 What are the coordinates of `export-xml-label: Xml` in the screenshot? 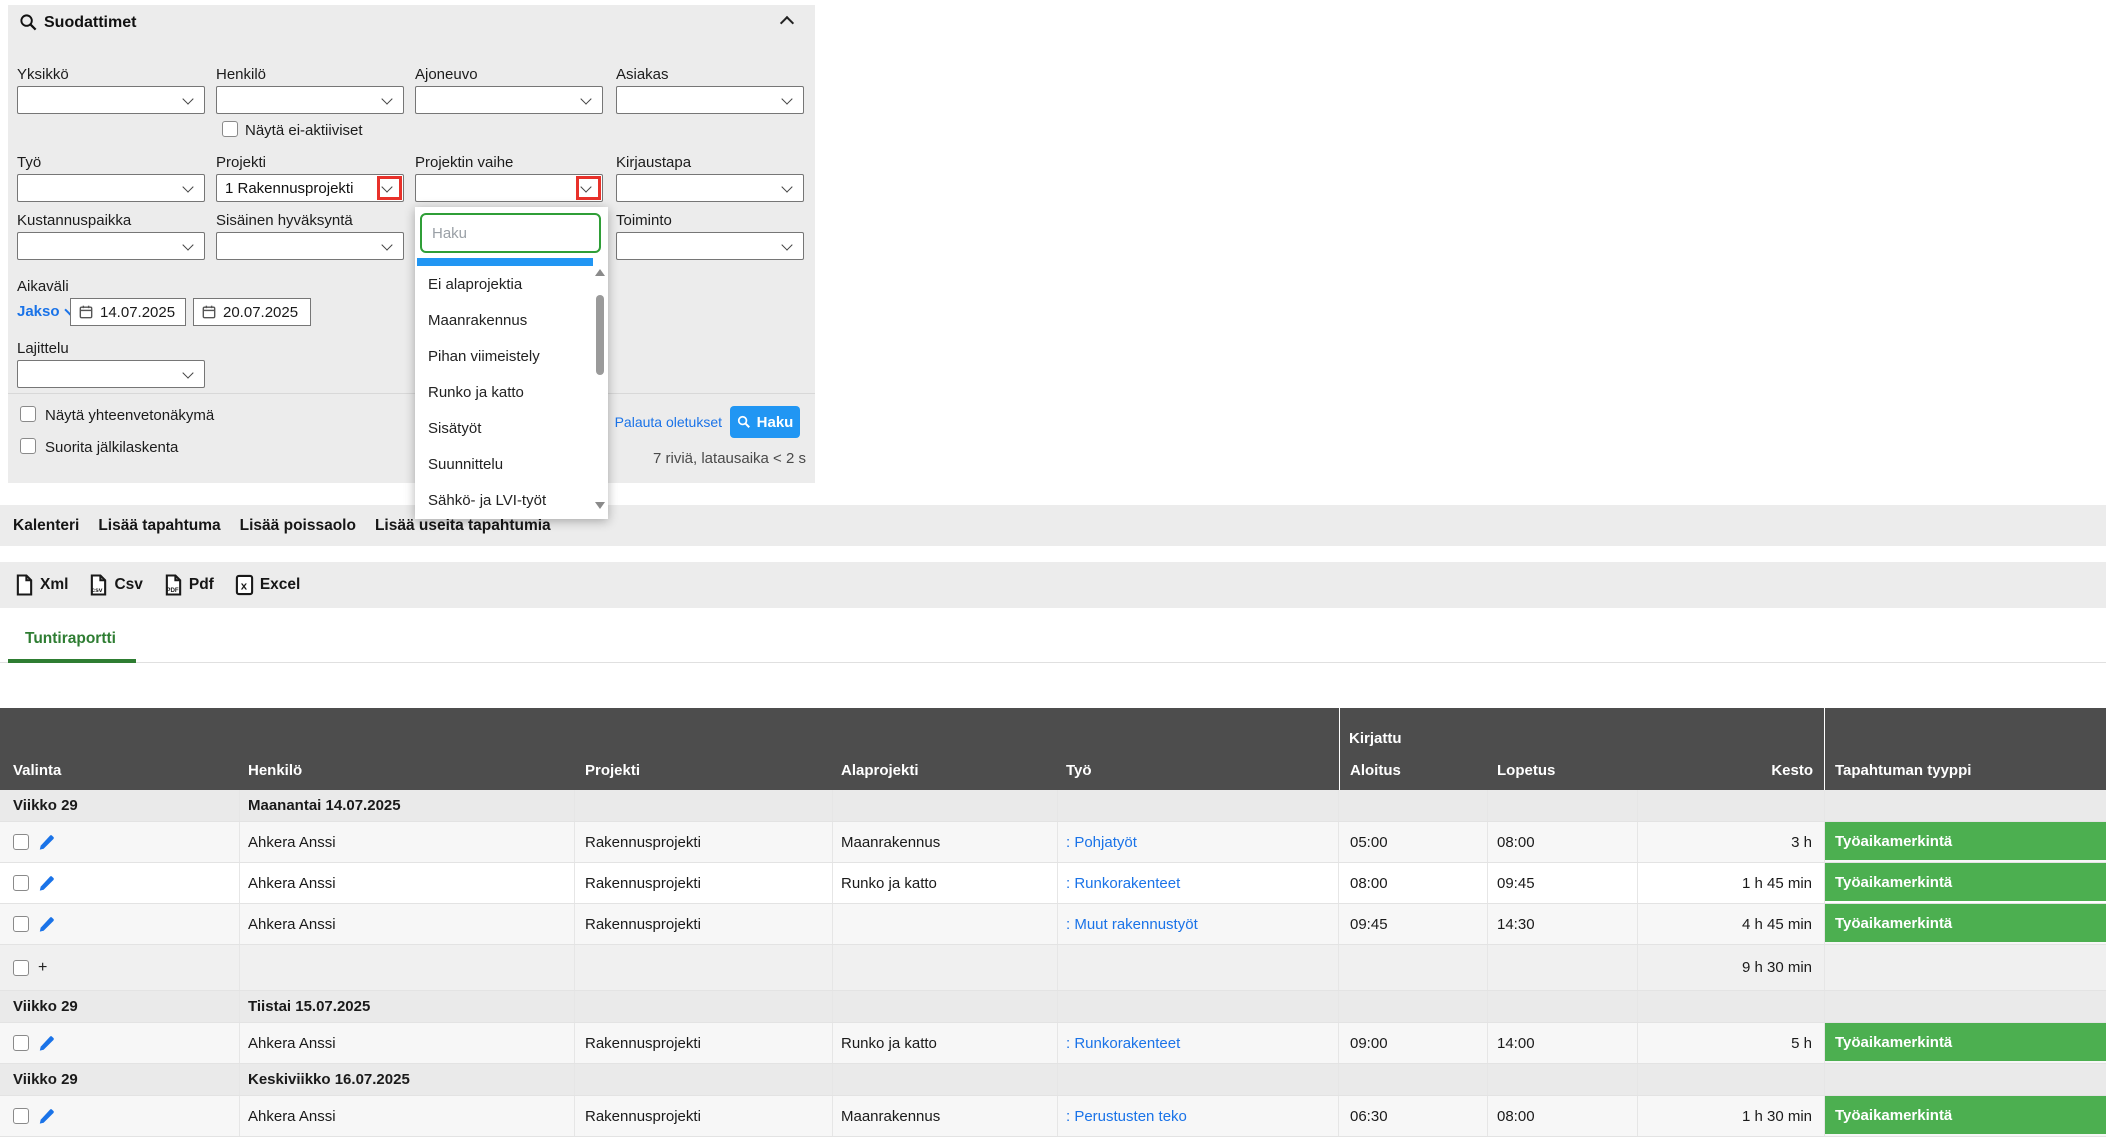 It's located at (54, 584).